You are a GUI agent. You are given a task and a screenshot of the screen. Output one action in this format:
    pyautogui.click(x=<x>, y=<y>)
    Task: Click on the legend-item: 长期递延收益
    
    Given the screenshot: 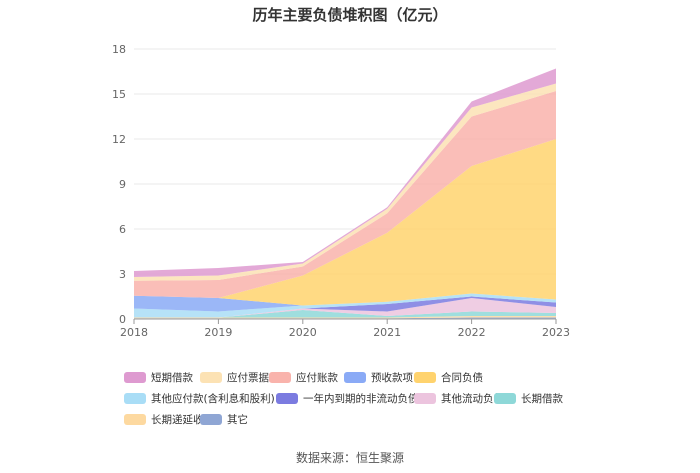 What is the action you would take?
    pyautogui.click(x=169, y=419)
    